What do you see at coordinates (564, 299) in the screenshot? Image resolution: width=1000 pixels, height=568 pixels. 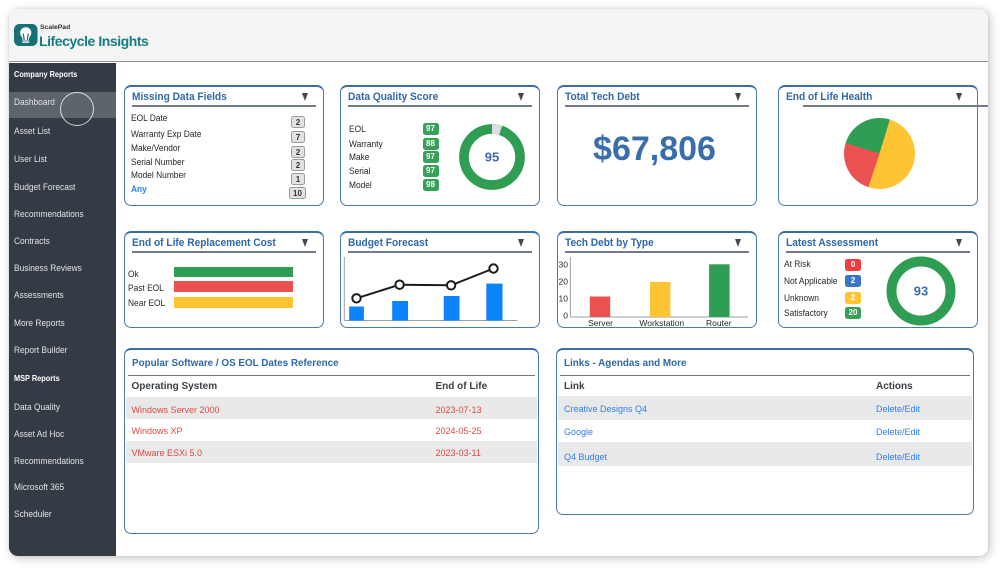 I see `svg-text: 10` at bounding box center [564, 299].